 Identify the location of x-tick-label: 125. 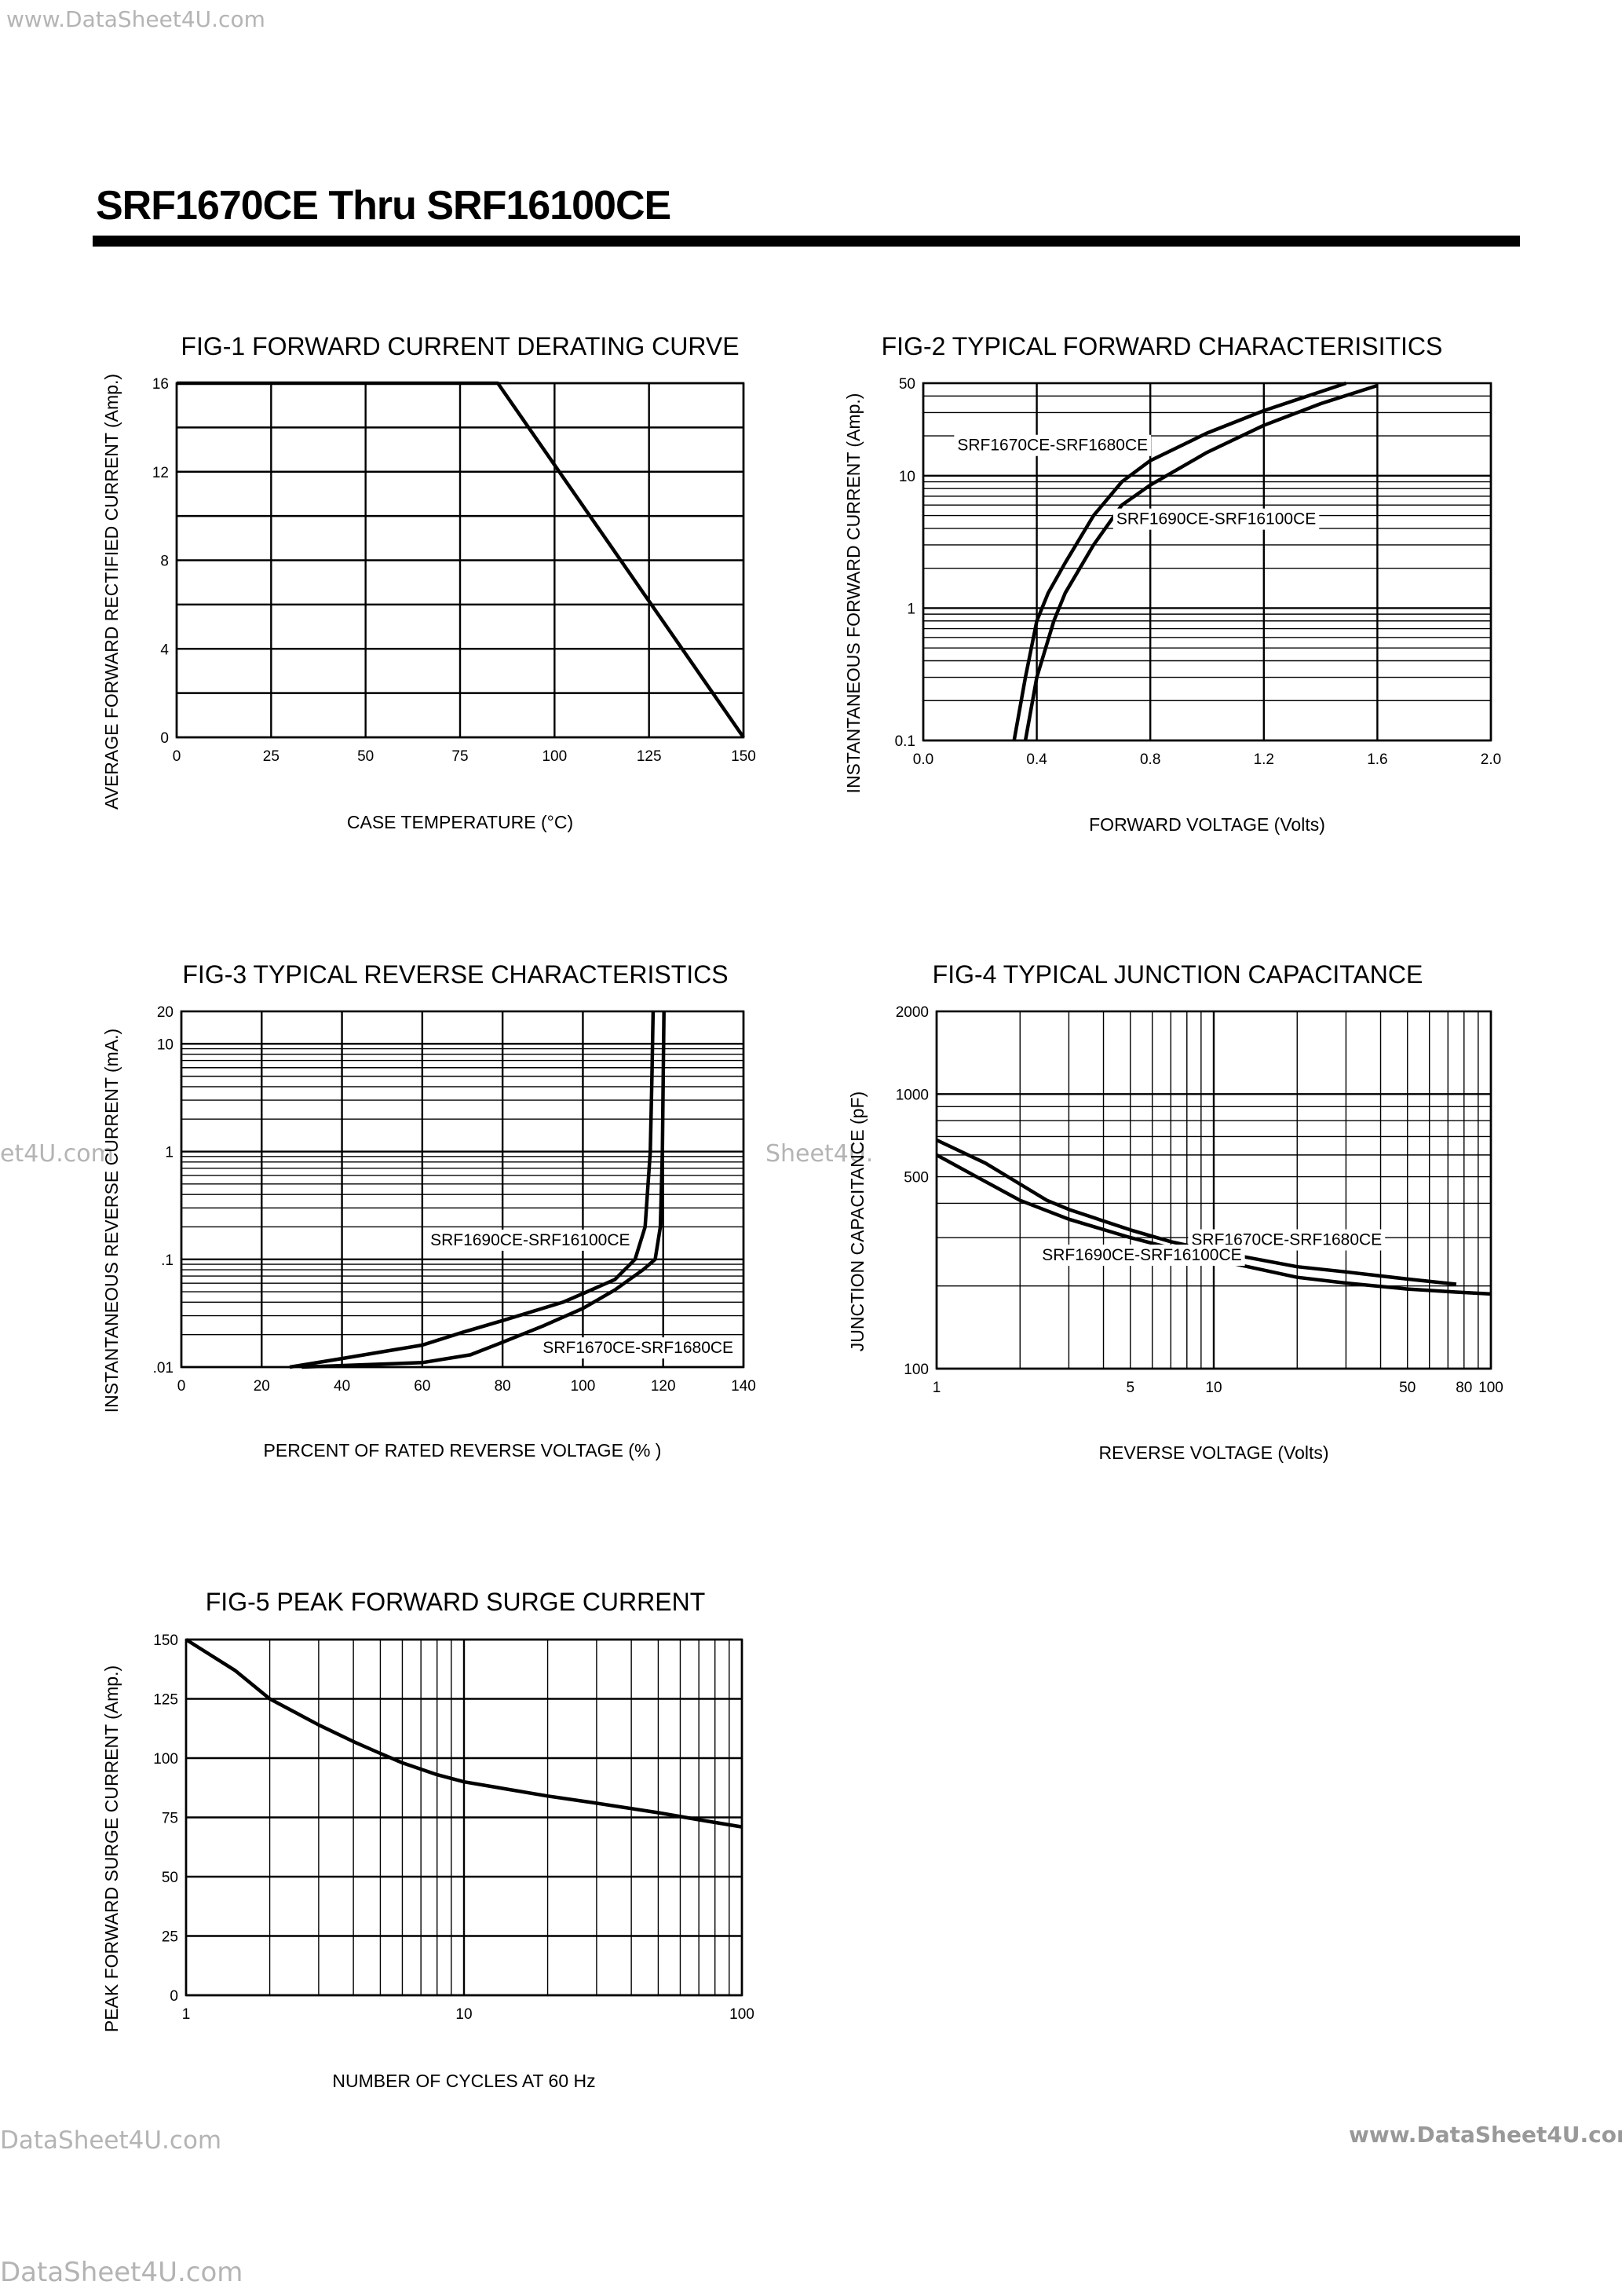
(649, 757).